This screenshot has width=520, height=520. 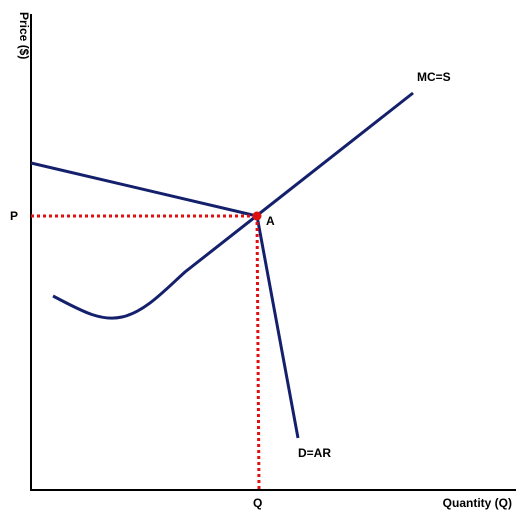 I want to click on quantity-guide, so click(x=258, y=353).